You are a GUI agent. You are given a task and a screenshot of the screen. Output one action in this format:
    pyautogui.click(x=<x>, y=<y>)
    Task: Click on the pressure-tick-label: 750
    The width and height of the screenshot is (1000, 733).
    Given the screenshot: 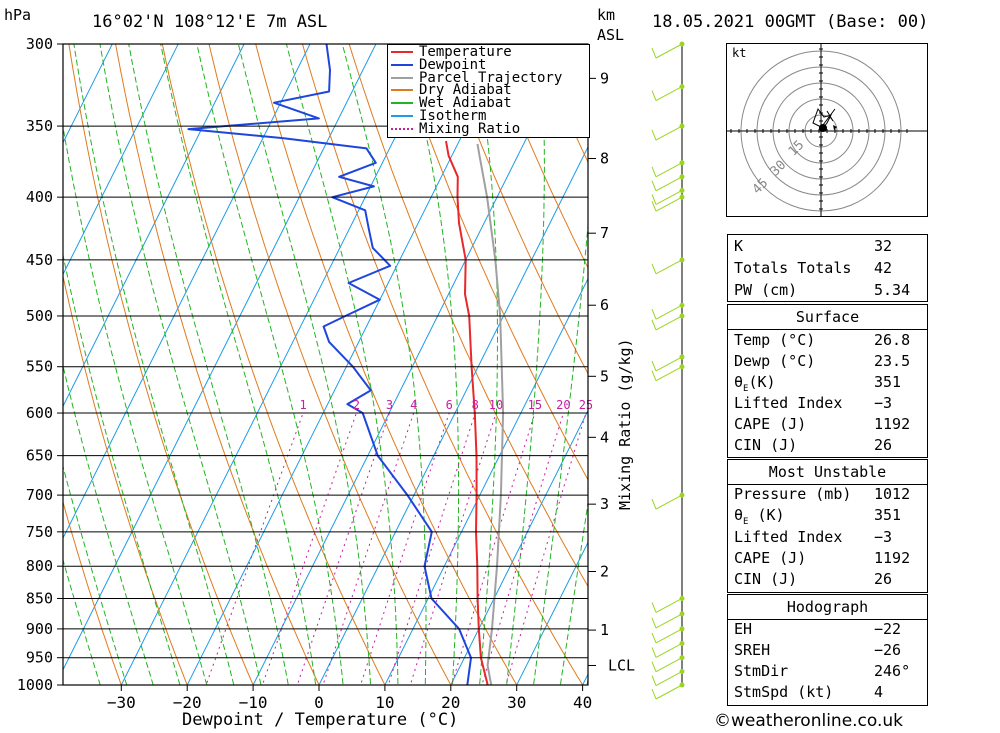 What is the action you would take?
    pyautogui.click(x=39, y=532)
    